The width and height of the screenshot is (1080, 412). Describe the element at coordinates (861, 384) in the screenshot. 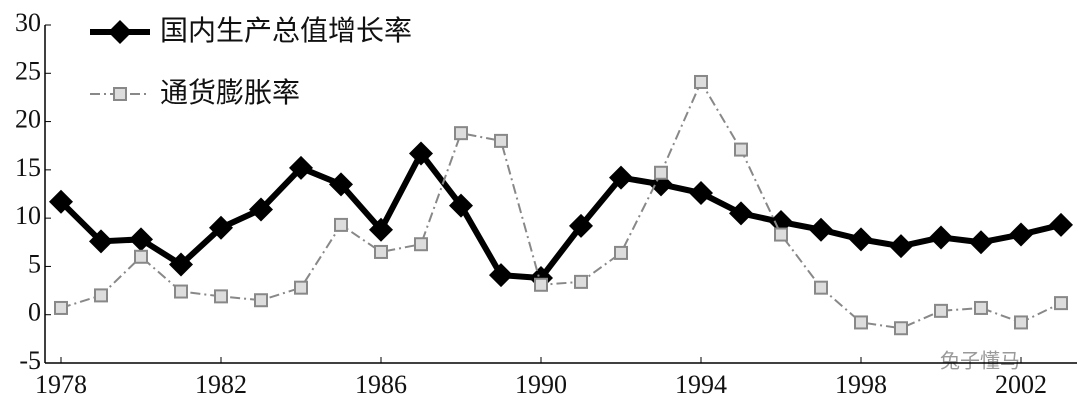

I see `x-tick-label: 1998` at that location.